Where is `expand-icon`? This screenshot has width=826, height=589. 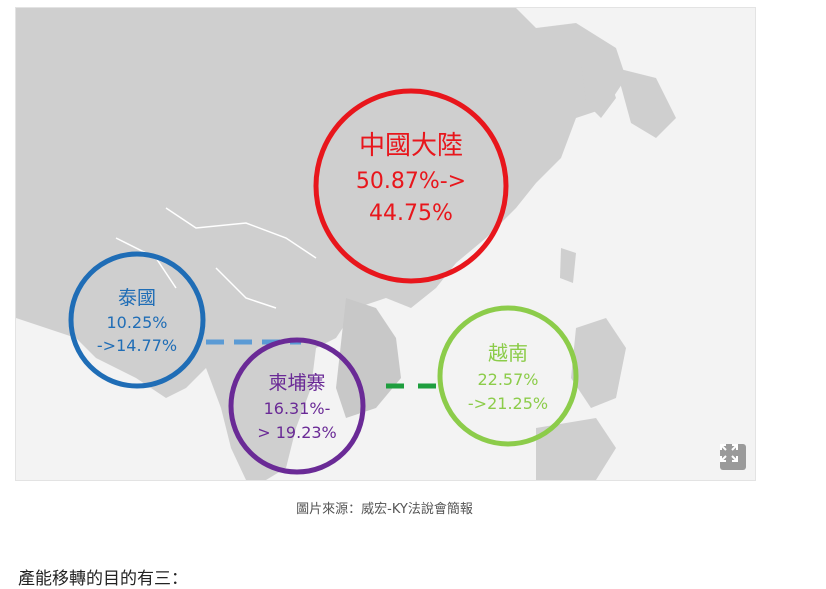 expand-icon is located at coordinates (733, 457).